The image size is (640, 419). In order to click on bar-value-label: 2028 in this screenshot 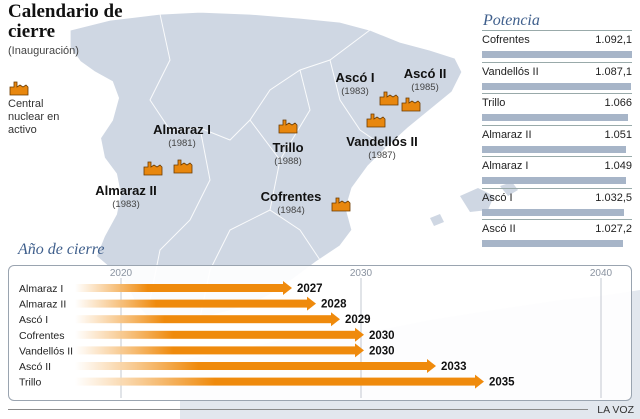, I will do `click(334, 305)`.